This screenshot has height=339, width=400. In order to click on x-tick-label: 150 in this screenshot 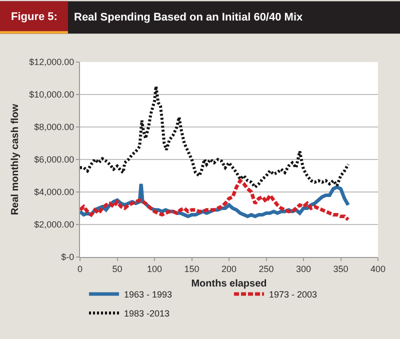, I will do `click(192, 269)`.